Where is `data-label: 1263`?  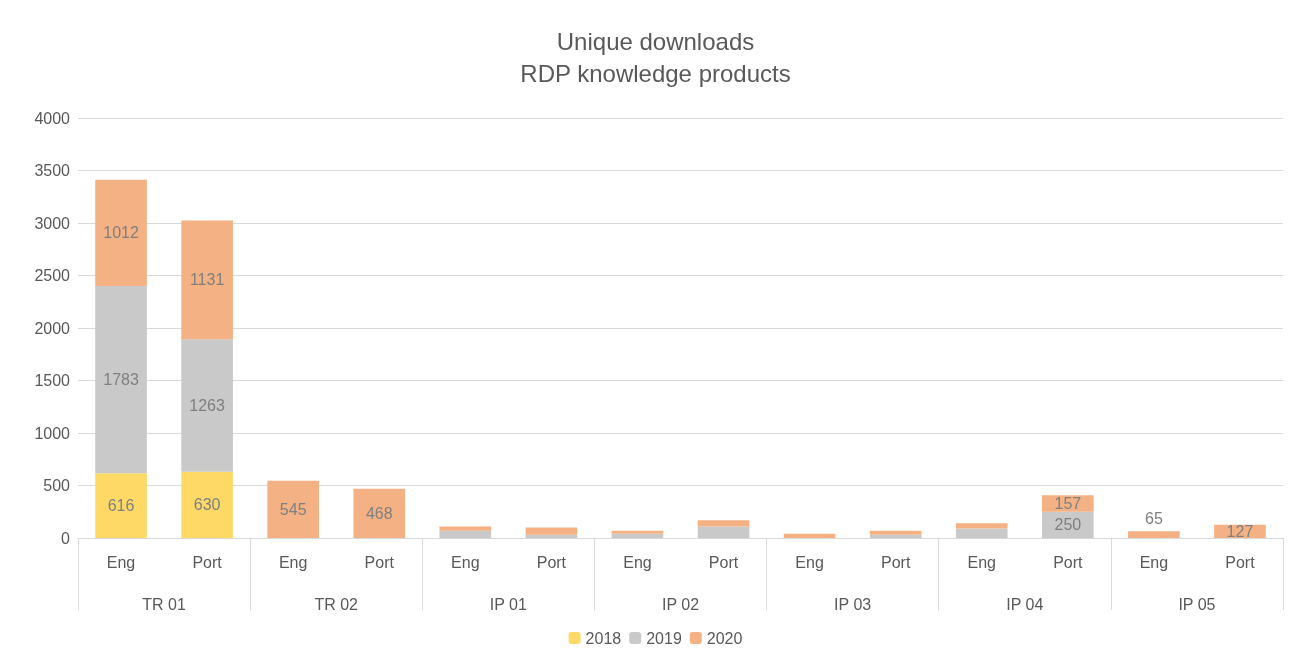 data-label: 1263 is located at coordinates (207, 406).